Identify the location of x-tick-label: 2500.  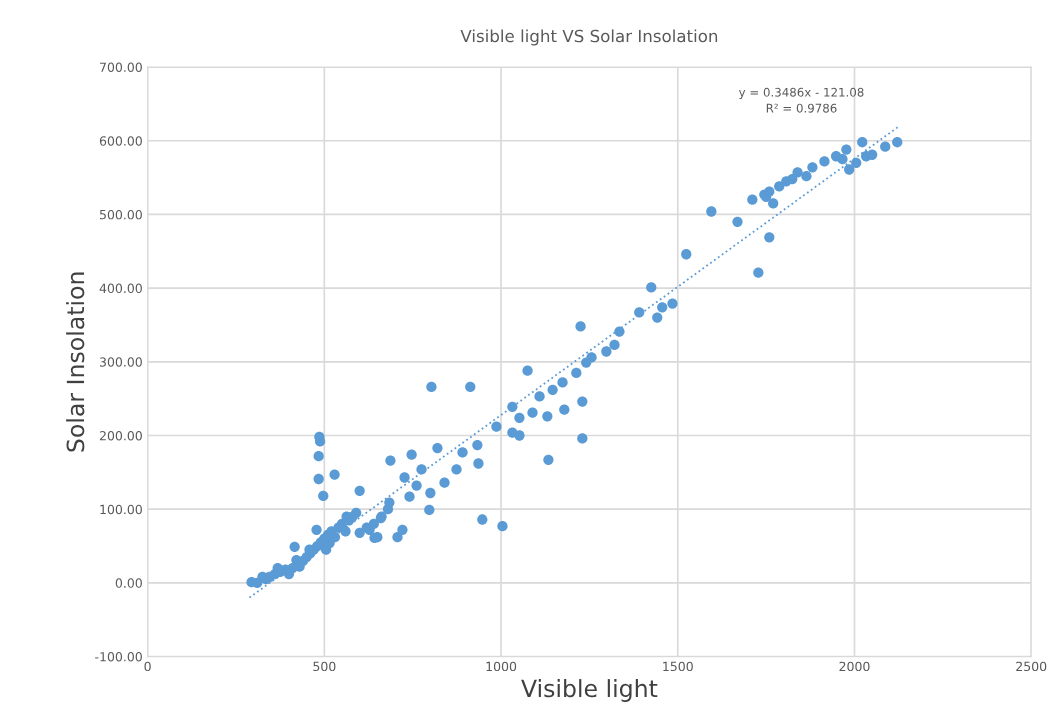
(1031, 666).